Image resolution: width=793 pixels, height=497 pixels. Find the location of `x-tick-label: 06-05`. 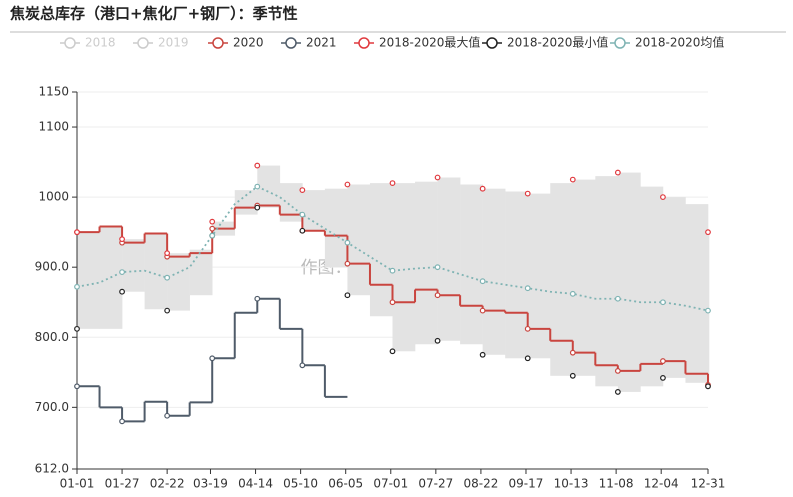

x-tick-label: 06-05 is located at coordinates (345, 484).